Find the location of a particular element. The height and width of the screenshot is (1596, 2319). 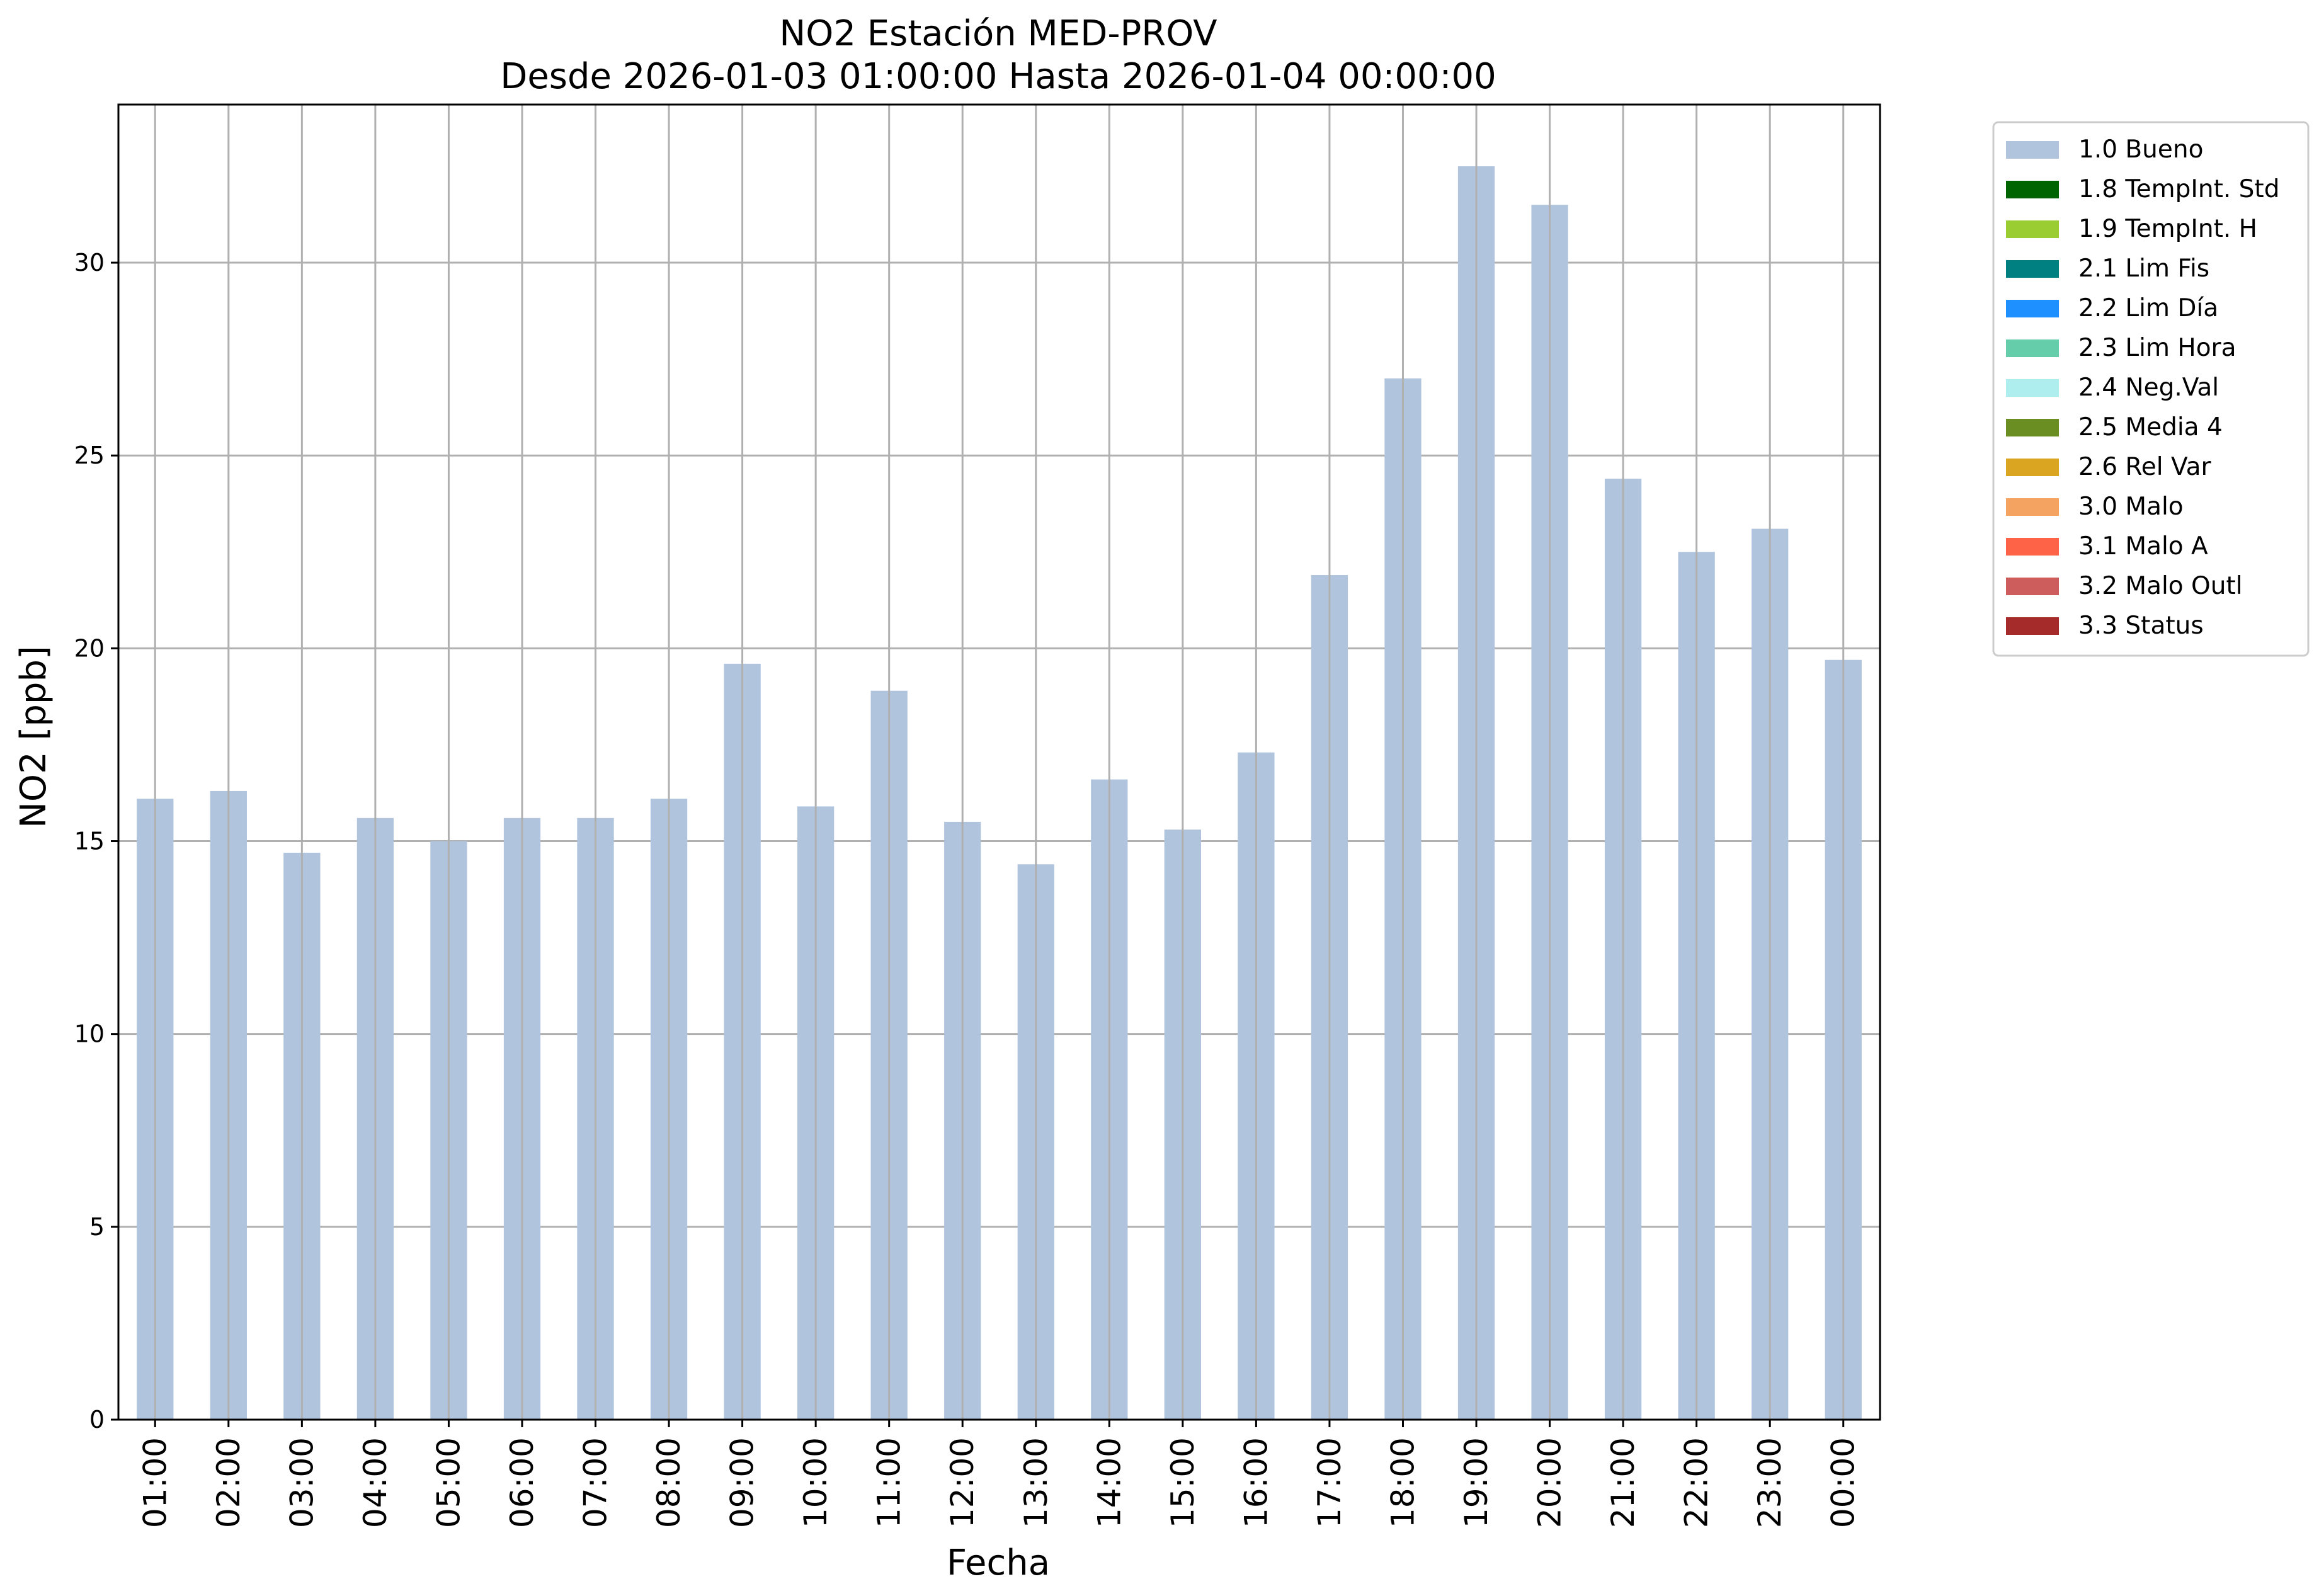

x-tick-label: 11:00 is located at coordinates (889, 1482).